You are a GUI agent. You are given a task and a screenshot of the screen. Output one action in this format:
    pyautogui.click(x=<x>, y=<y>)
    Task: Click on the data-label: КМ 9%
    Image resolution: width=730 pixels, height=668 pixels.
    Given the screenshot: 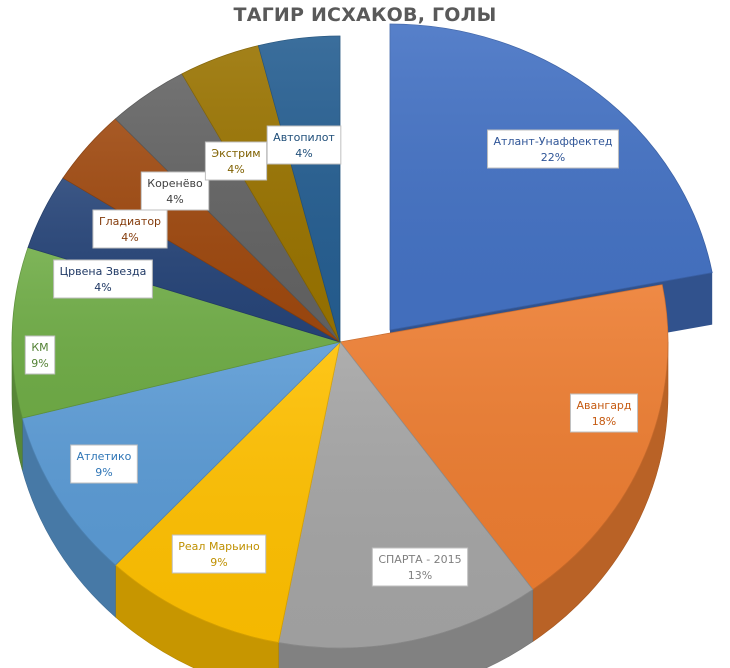 What is the action you would take?
    pyautogui.click(x=40, y=355)
    